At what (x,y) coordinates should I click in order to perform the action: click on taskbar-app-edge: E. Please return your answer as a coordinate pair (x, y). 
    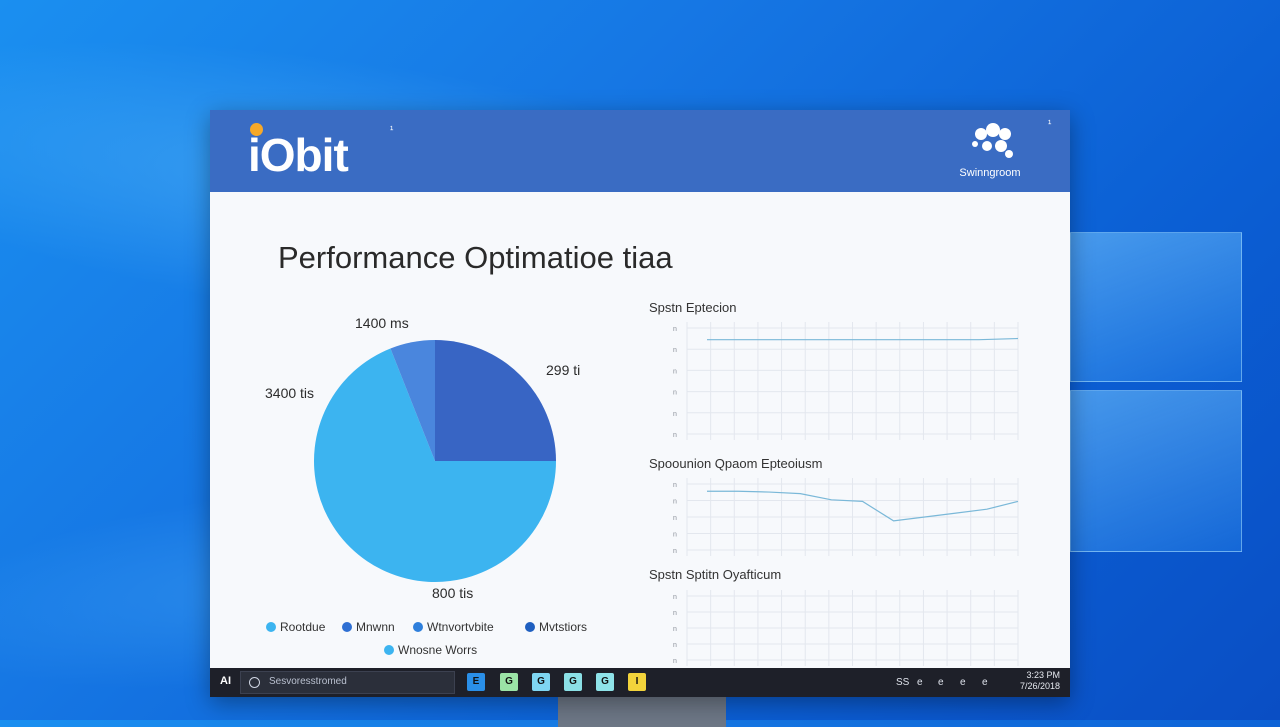
    Looking at the image, I should click on (476, 682).